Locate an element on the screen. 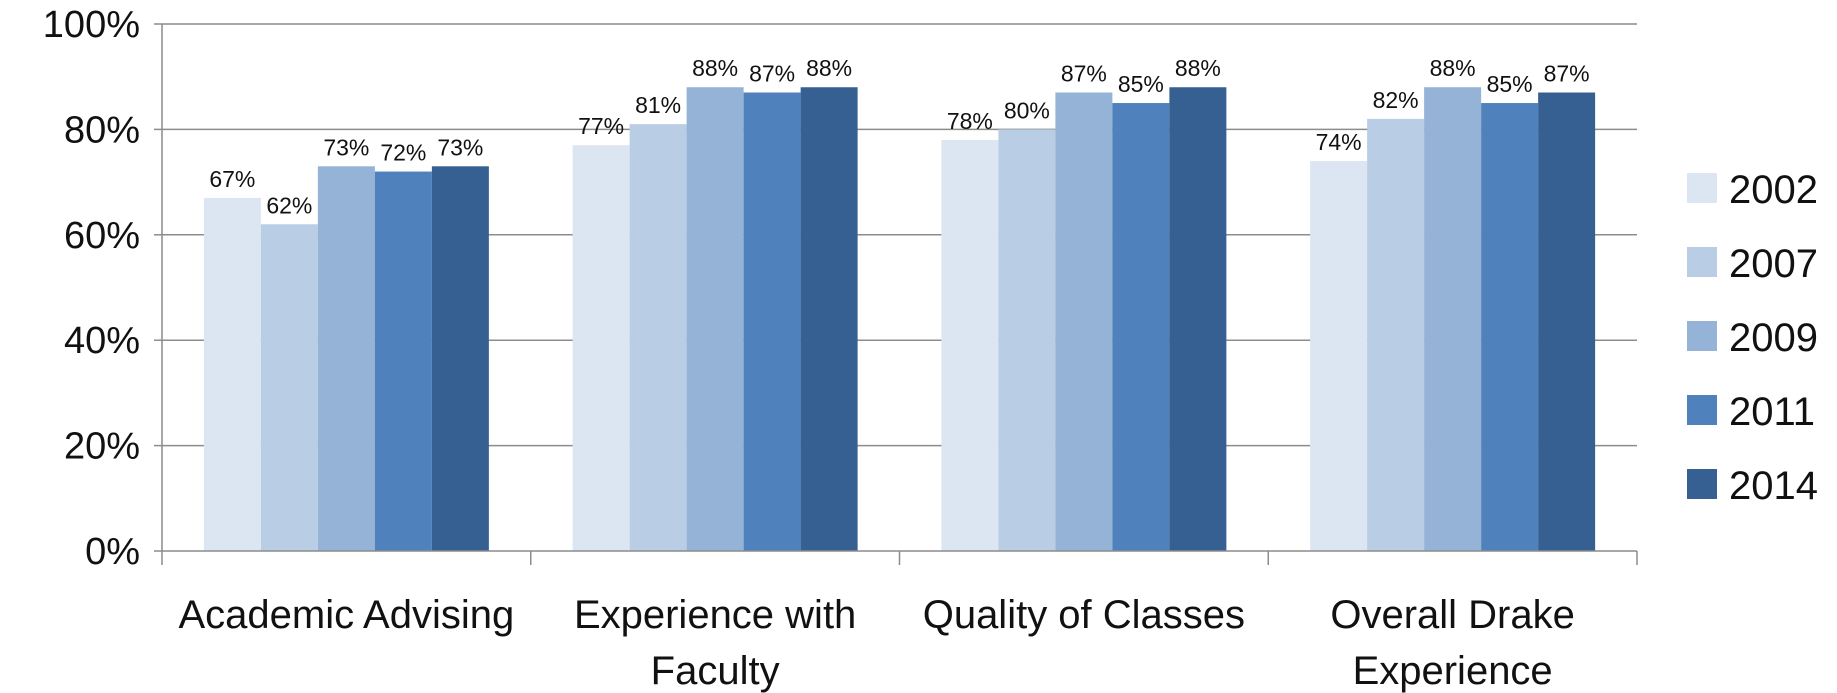 The width and height of the screenshot is (1837, 693). legend-swatch-2007 is located at coordinates (1702, 262).